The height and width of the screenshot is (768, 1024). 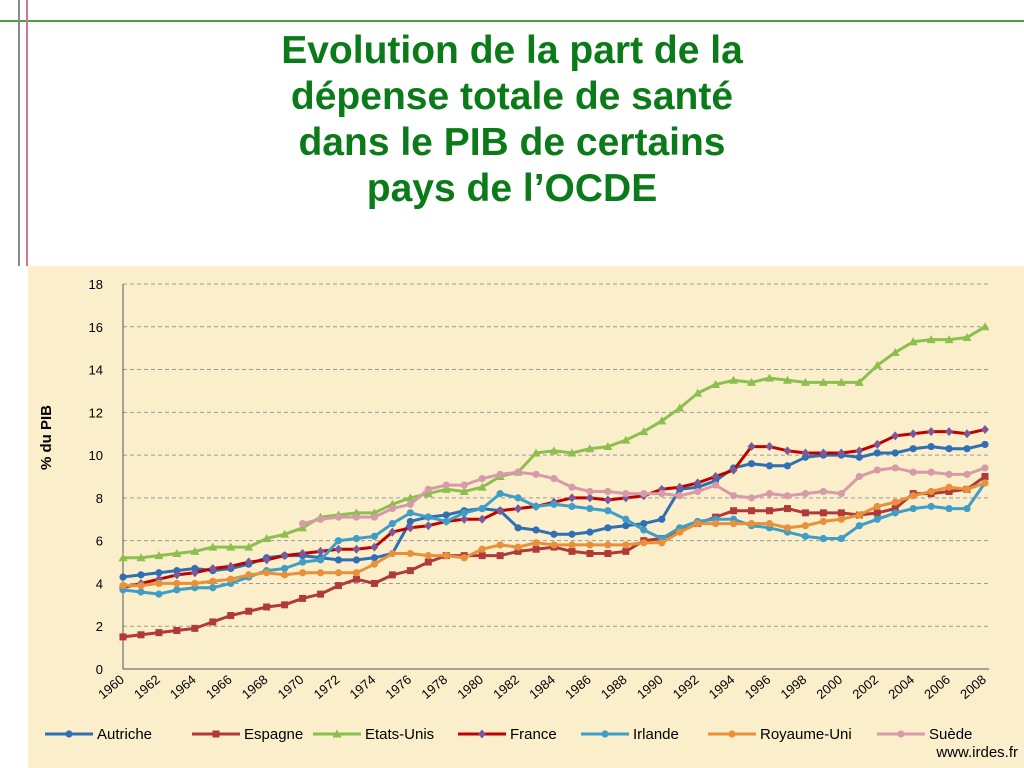 What do you see at coordinates (96, 327) in the screenshot?
I see `y-tick-label: 16` at bounding box center [96, 327].